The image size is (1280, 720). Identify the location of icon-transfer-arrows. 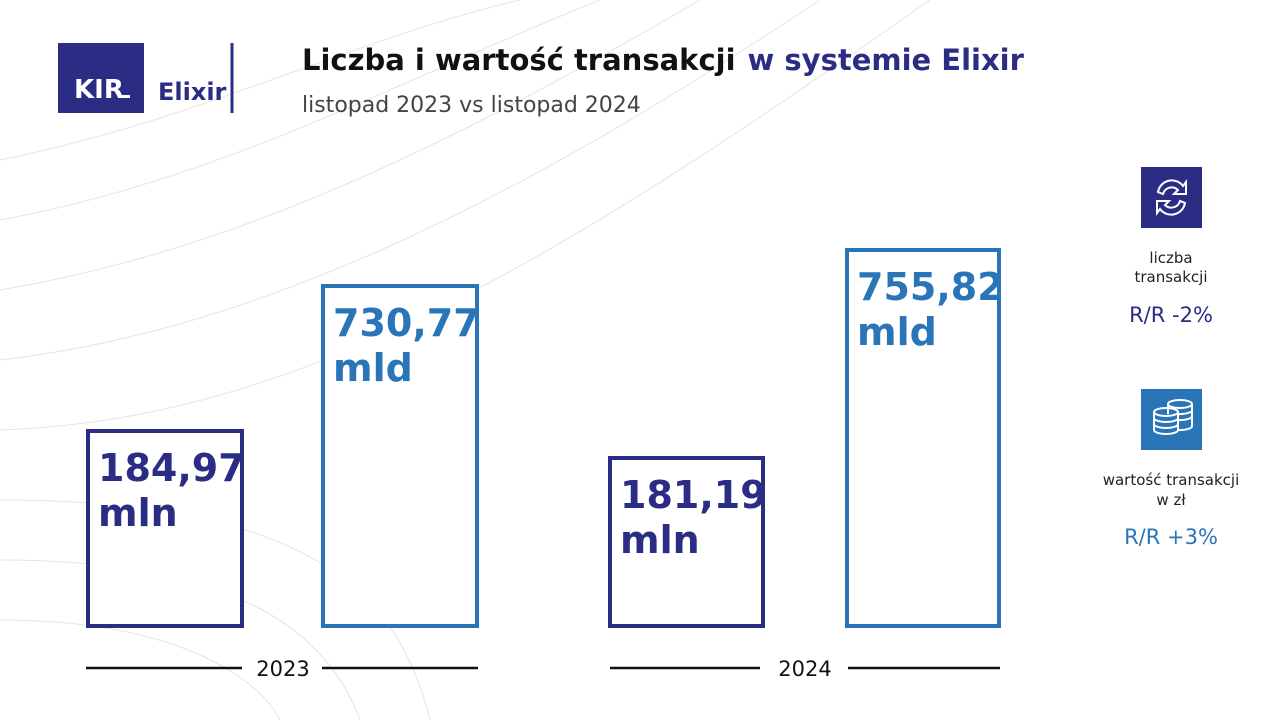
(1171, 197).